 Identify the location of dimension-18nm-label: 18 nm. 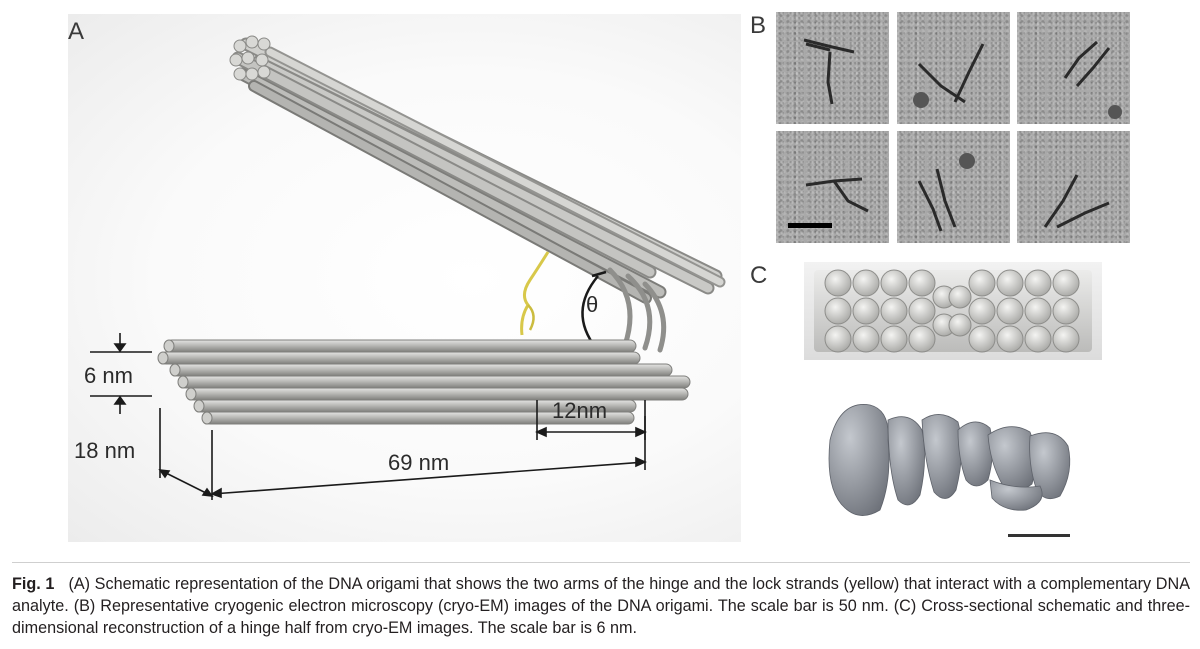
(105, 450).